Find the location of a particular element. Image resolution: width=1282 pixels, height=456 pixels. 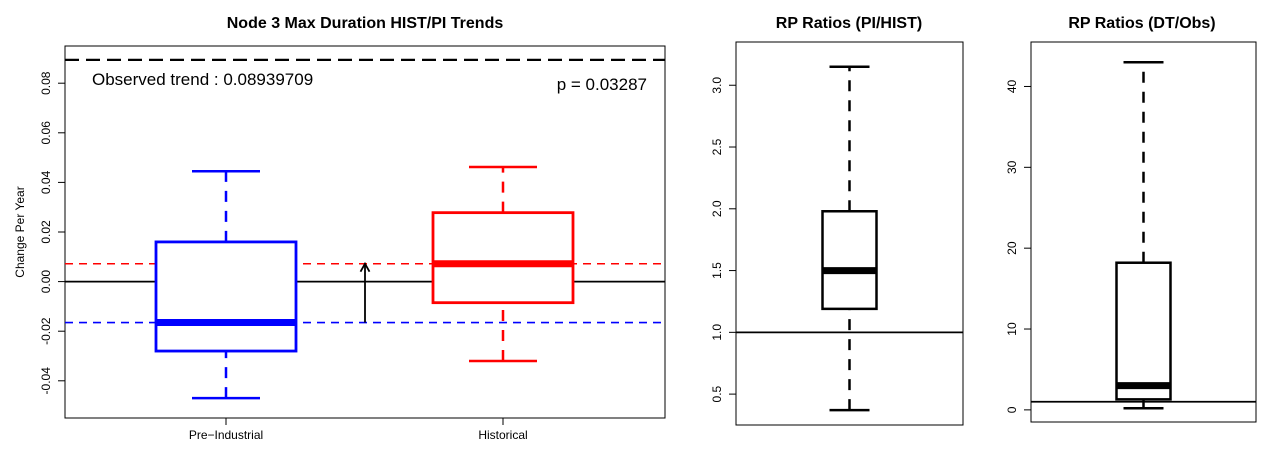

trend-y-axis-label: Change Per Year is located at coordinates (20, 231).